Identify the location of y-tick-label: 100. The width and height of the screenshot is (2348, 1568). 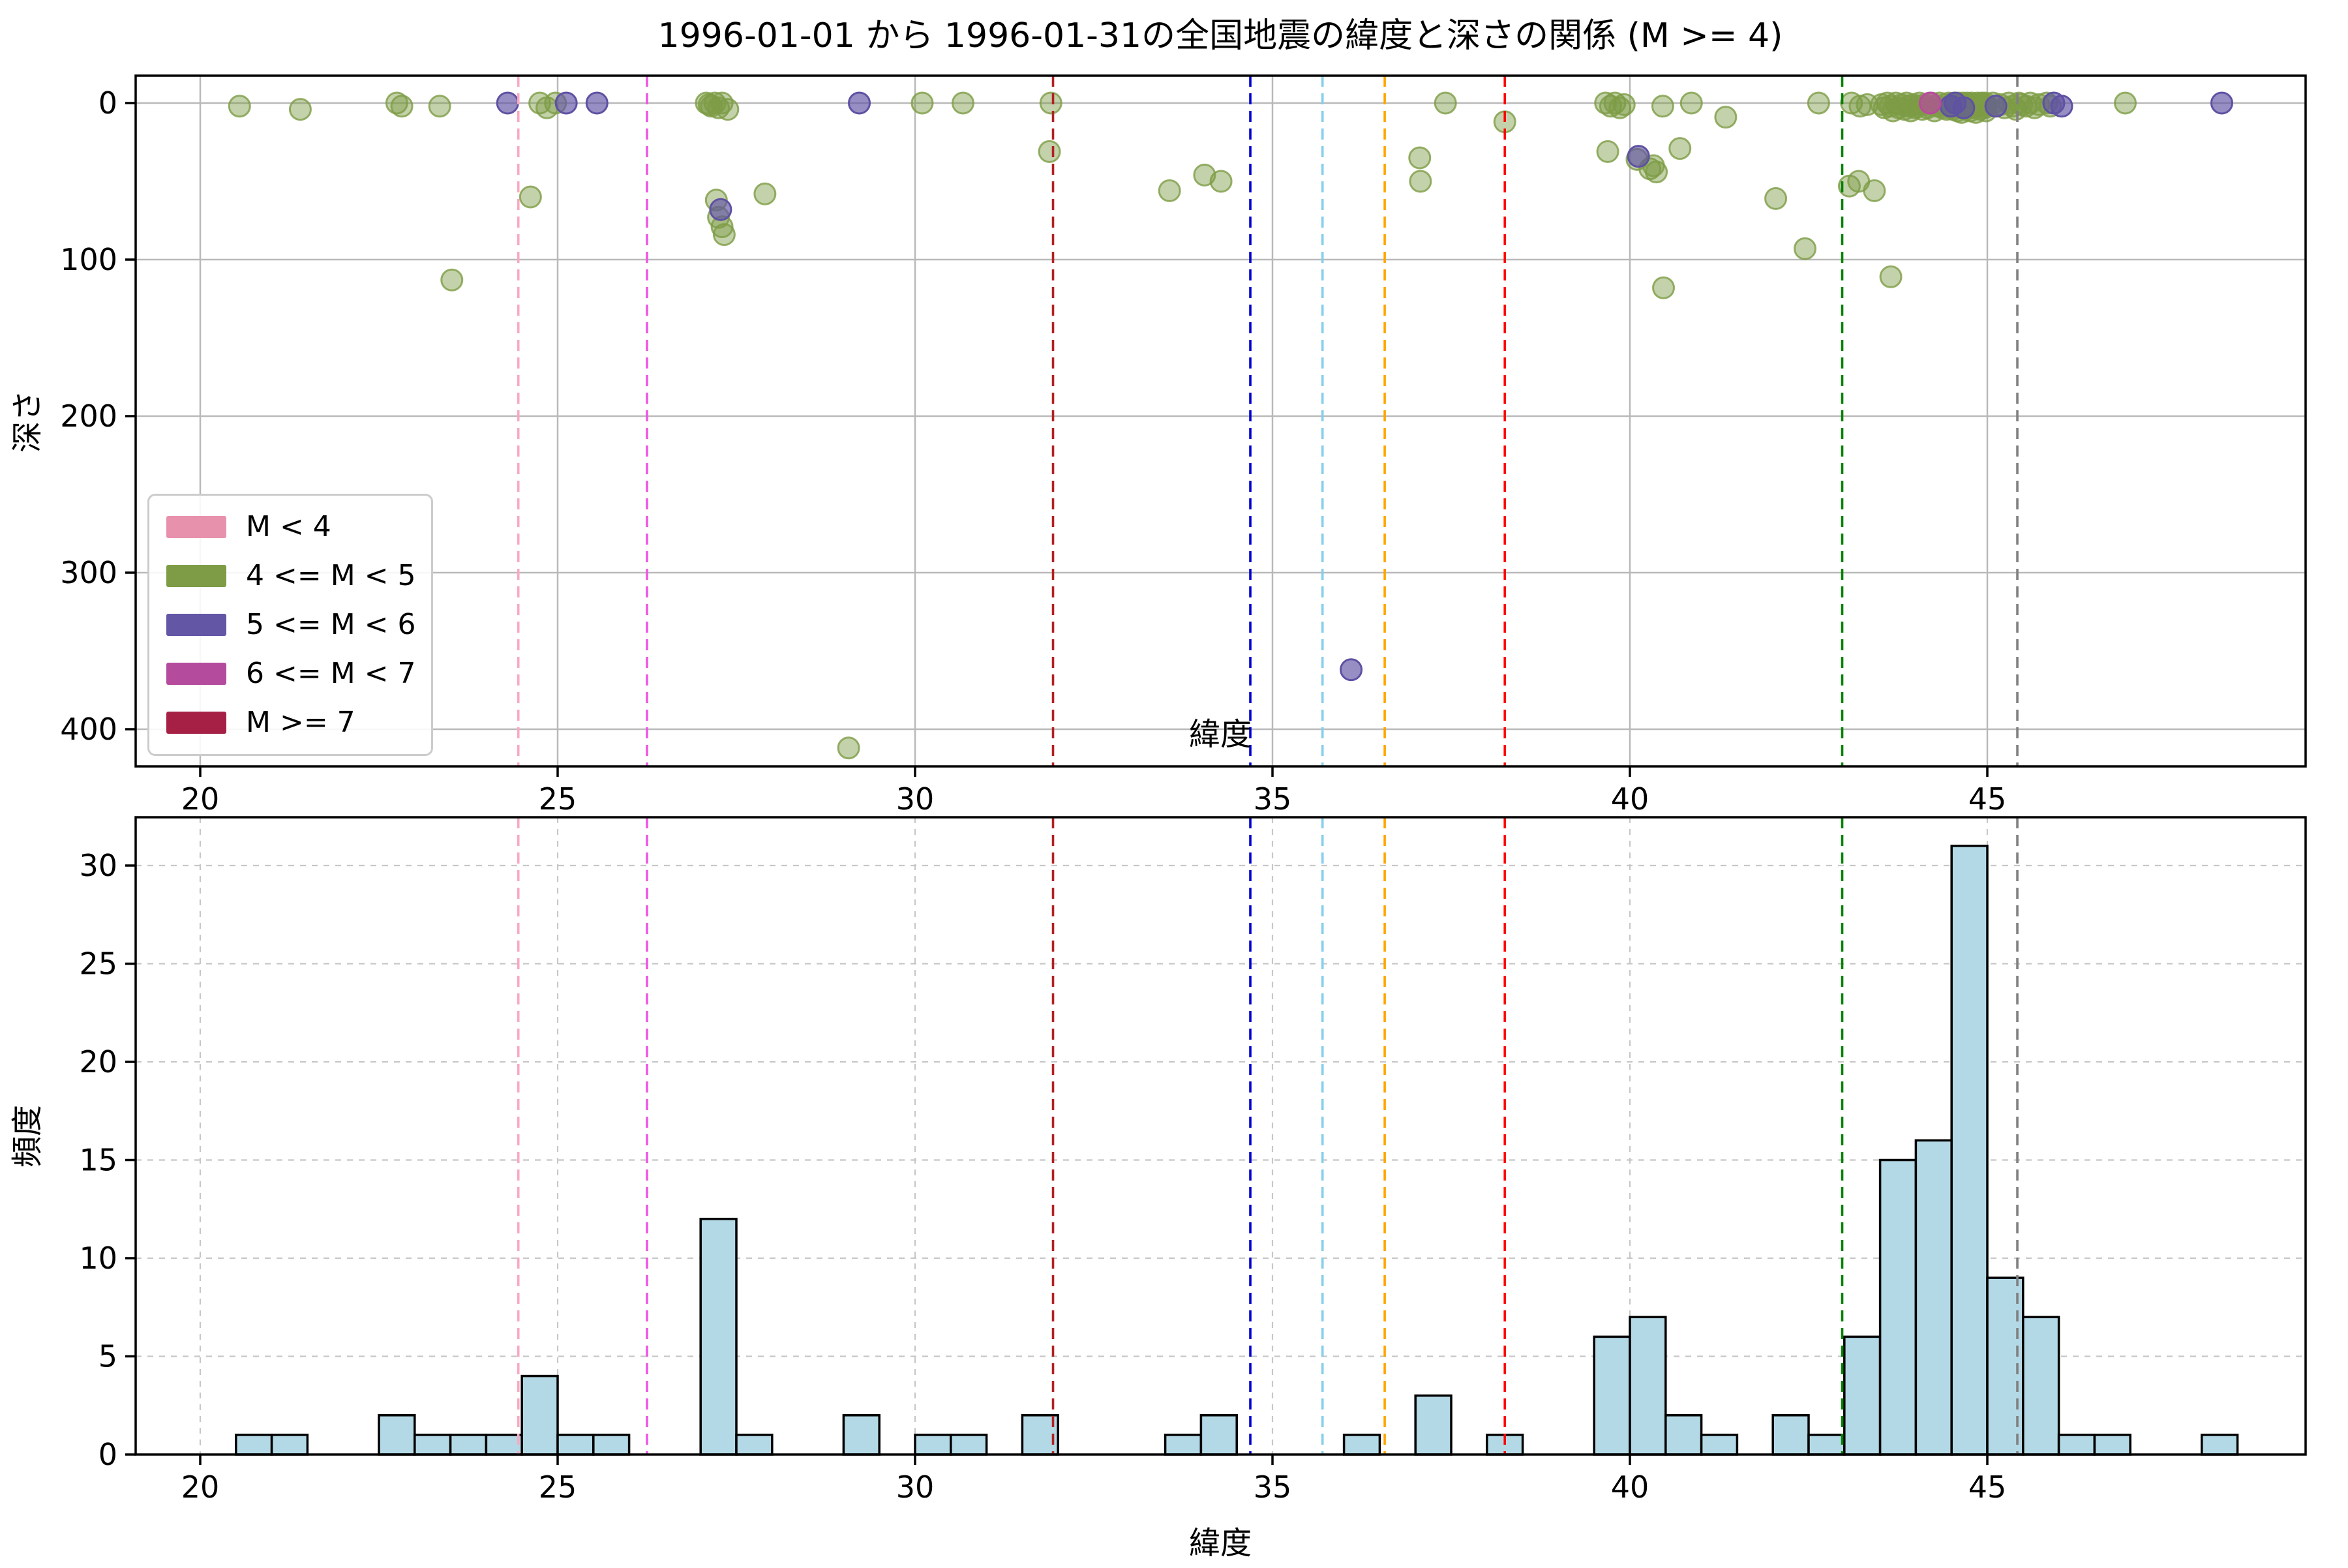
(89, 259).